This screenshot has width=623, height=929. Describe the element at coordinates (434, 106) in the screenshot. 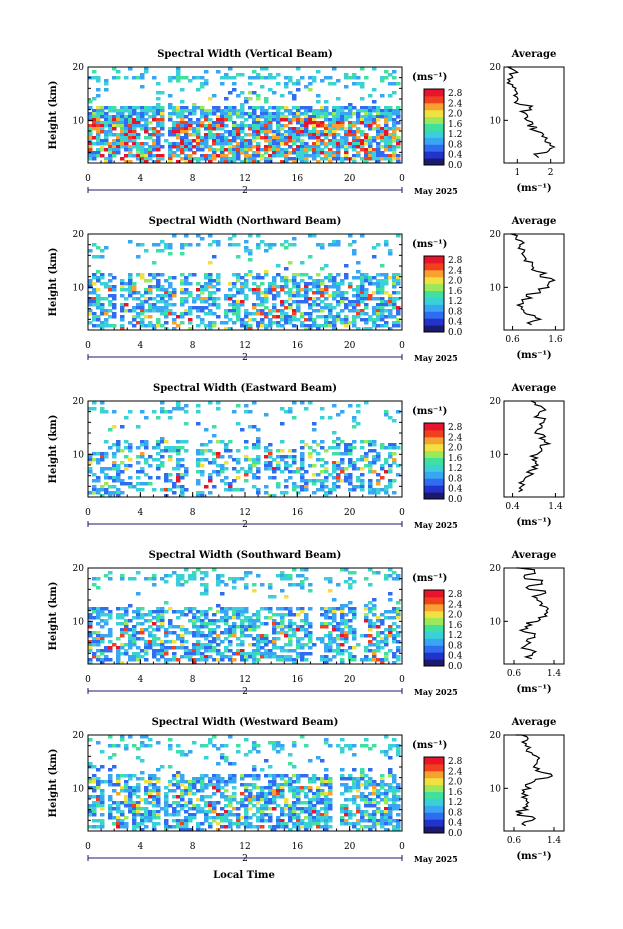

I see `colorbar-swatch` at that location.